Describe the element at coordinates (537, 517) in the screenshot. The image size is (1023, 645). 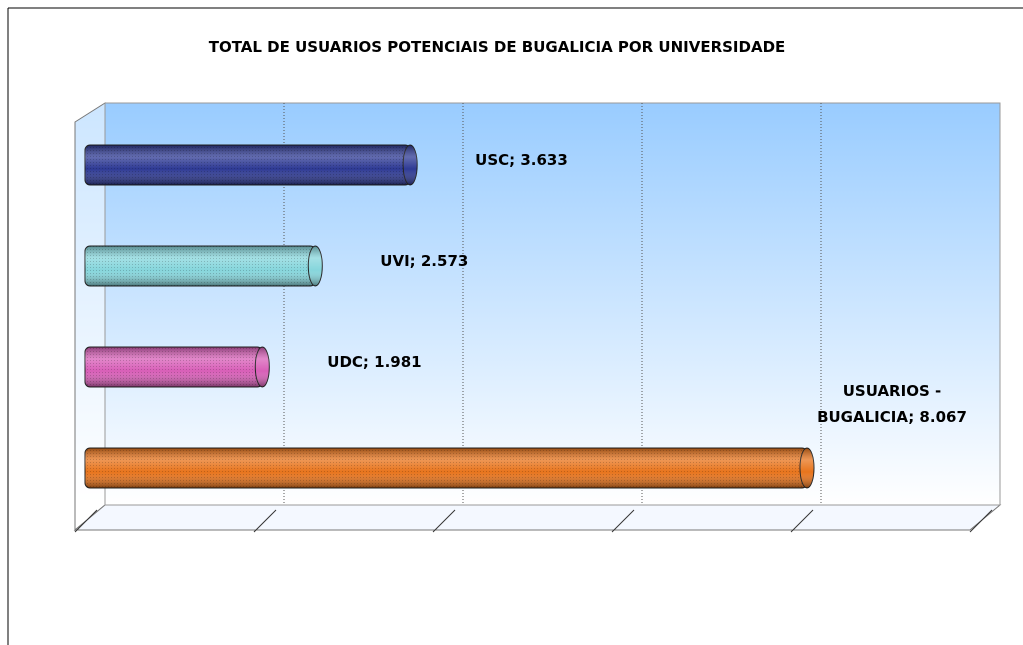
I see `floor` at that location.